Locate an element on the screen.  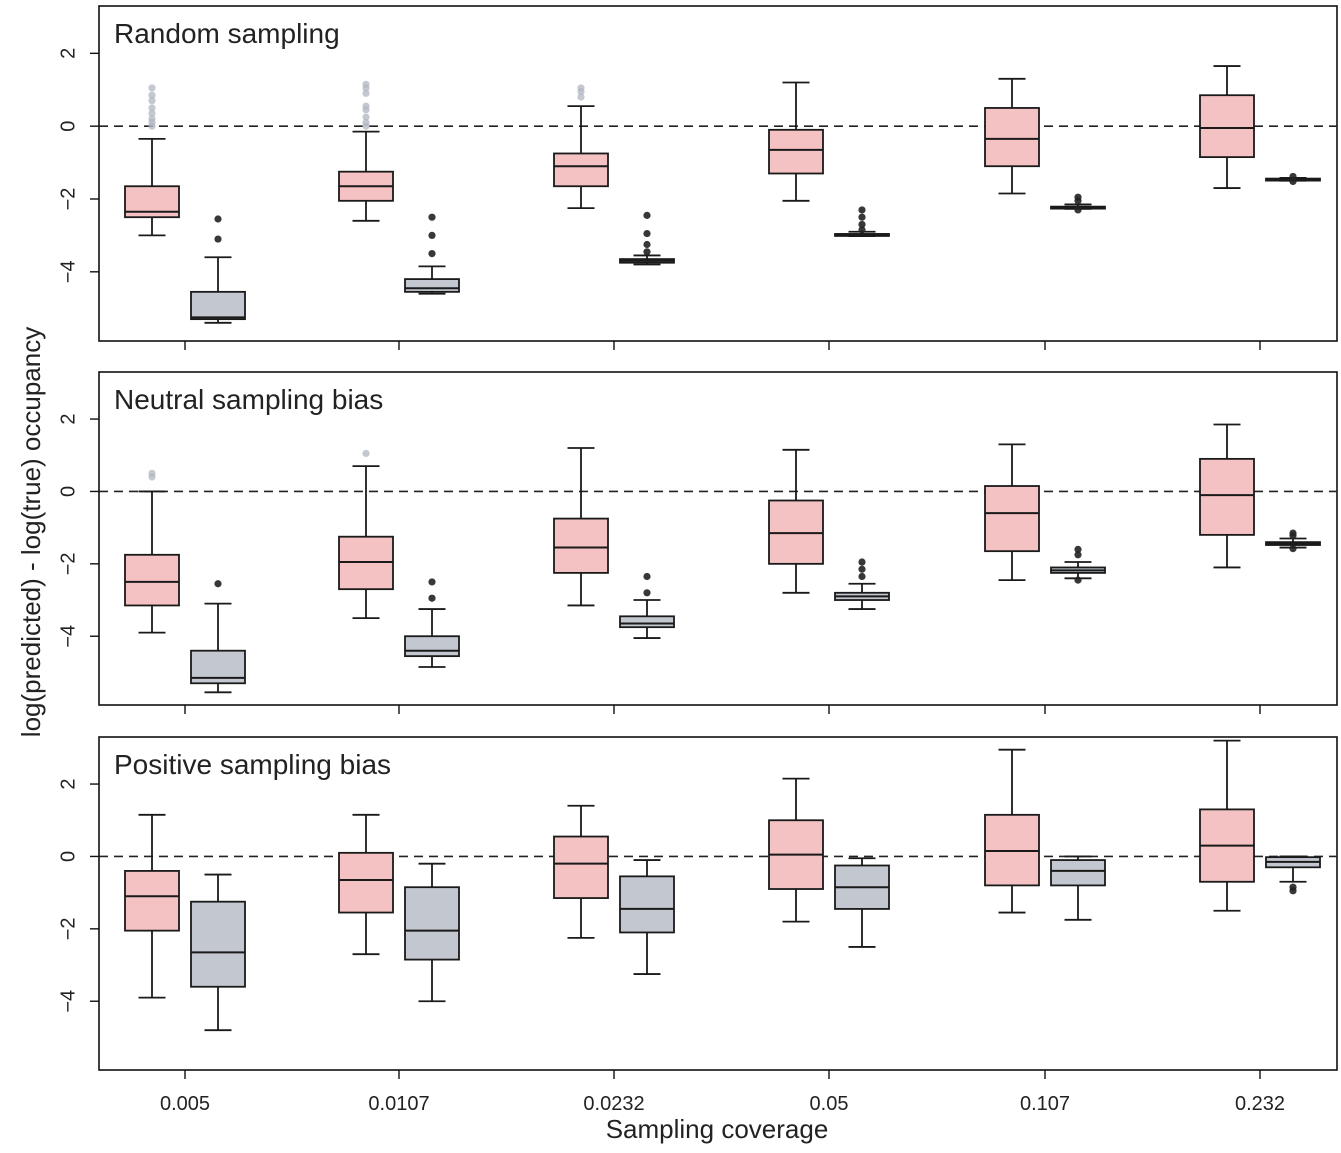
x-tick-label: 0.0232 is located at coordinates (613, 1104).